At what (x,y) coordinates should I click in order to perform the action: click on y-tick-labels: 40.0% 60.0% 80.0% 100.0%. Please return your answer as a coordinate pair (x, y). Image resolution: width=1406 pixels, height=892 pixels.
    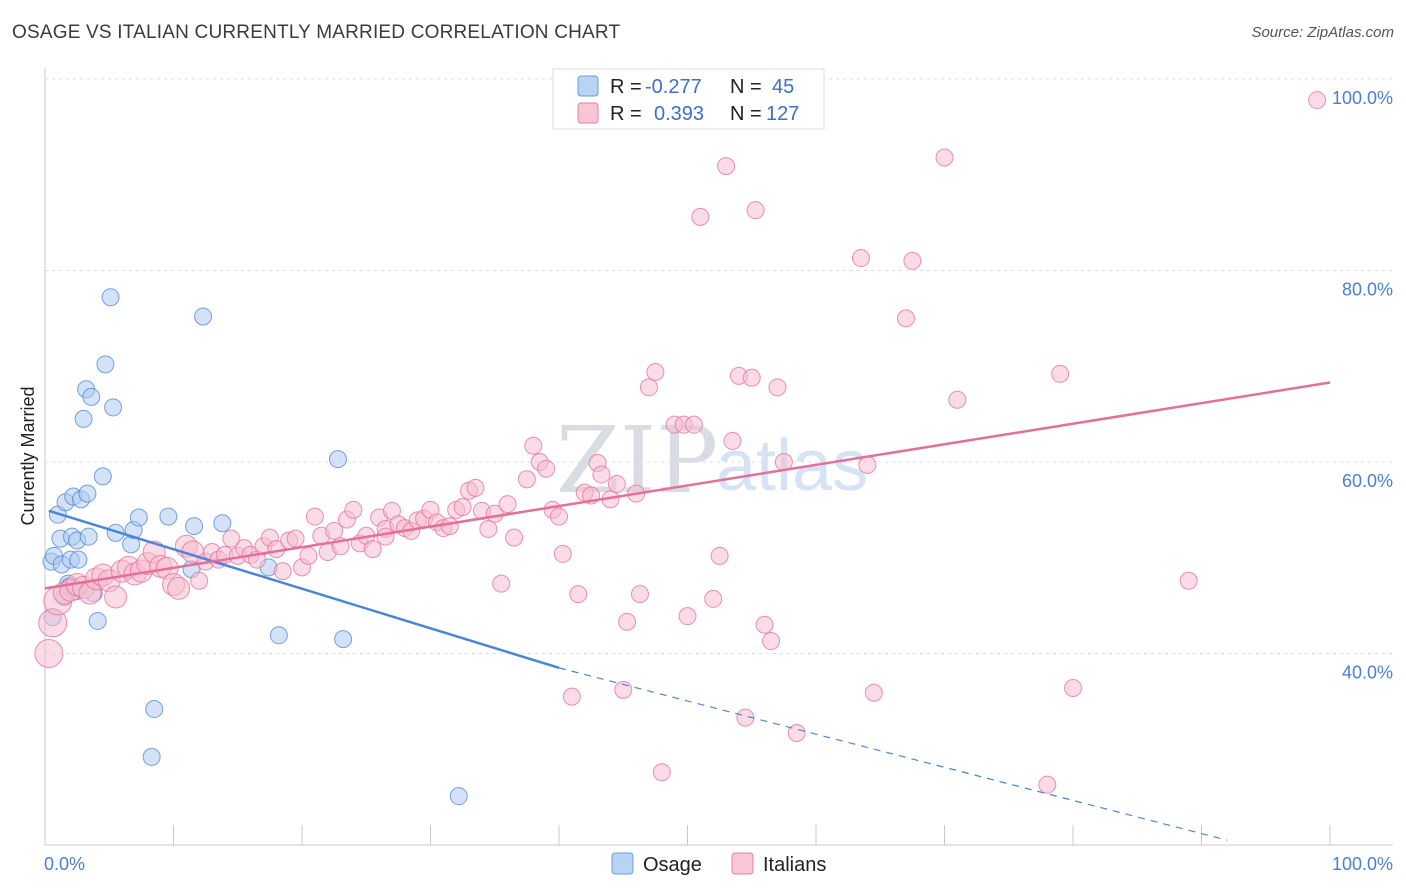
    Looking at the image, I should click on (1362, 385).